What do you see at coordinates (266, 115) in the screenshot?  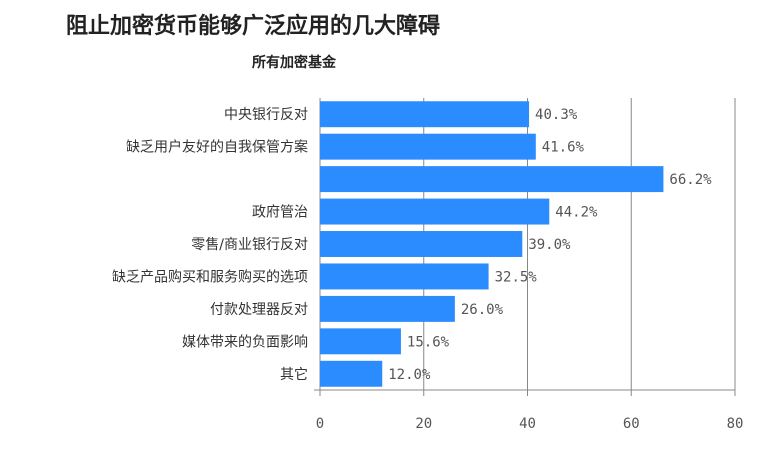 I see `category-label: 中央银行反对` at bounding box center [266, 115].